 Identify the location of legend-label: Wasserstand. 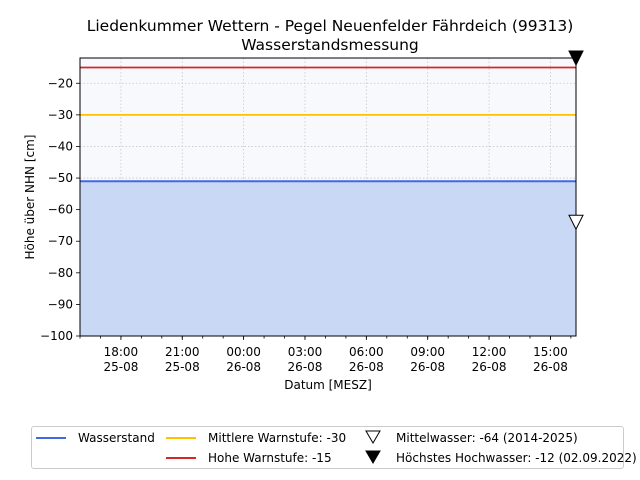
(116, 438).